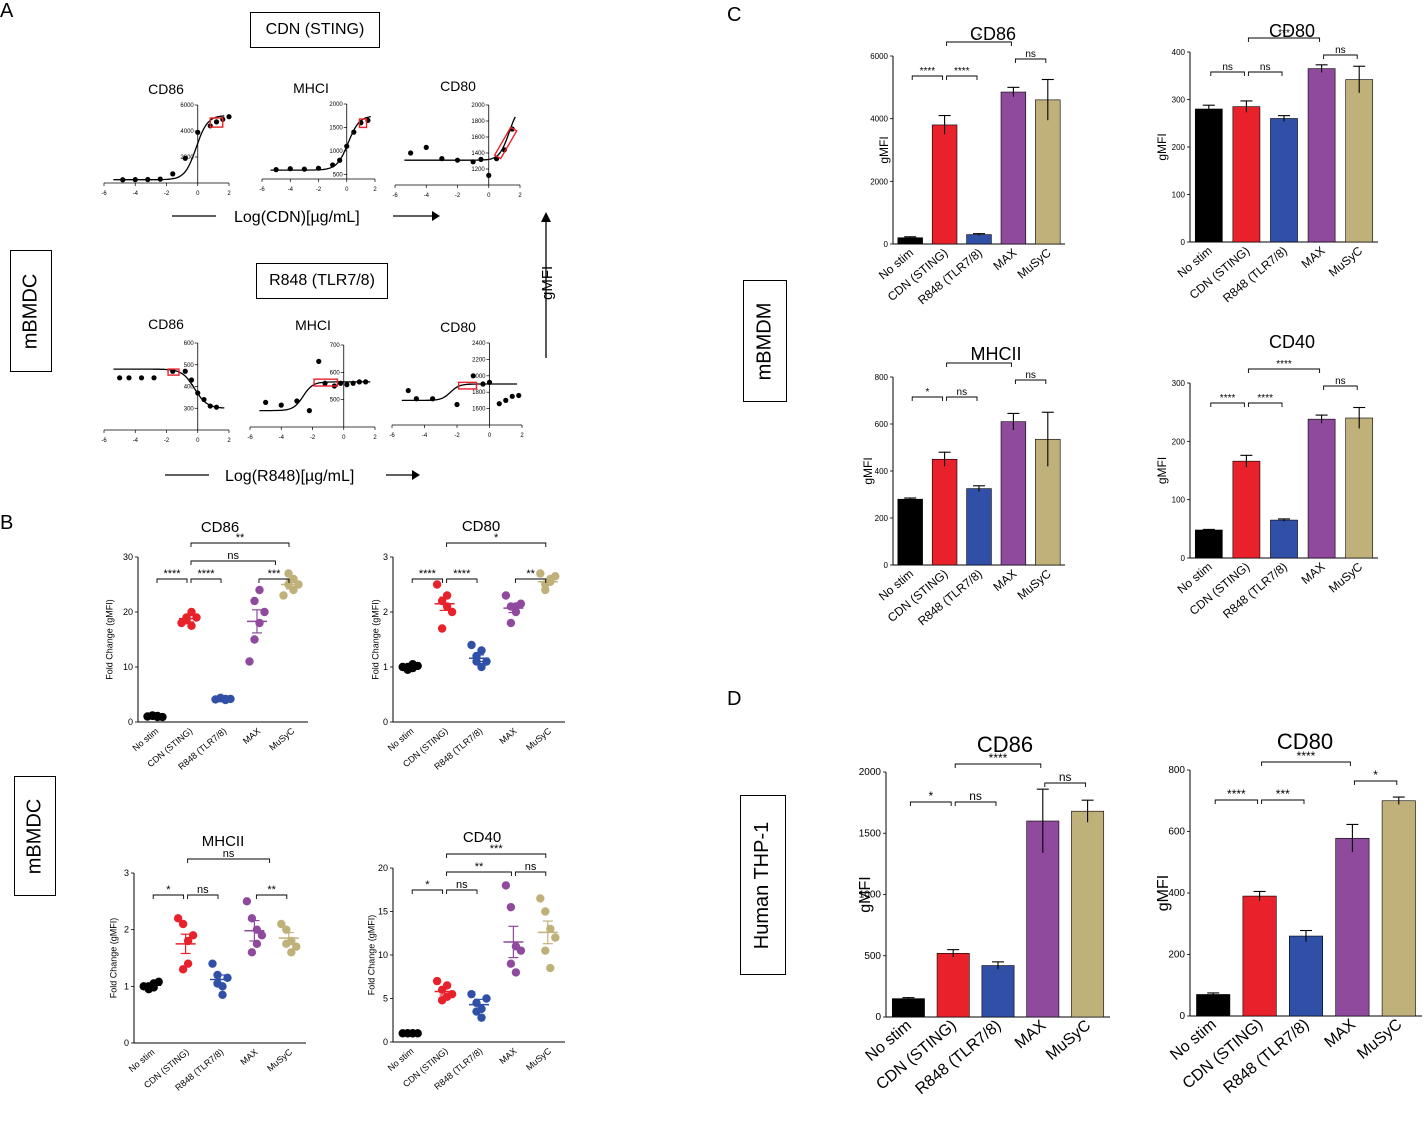 The width and height of the screenshot is (1426, 1125). Describe the element at coordinates (187, 132) in the screenshot. I see `y-tick-label: 4000` at that location.